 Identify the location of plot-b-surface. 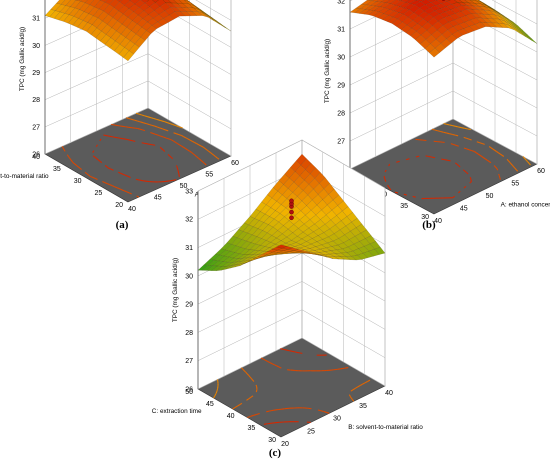
(443, 29).